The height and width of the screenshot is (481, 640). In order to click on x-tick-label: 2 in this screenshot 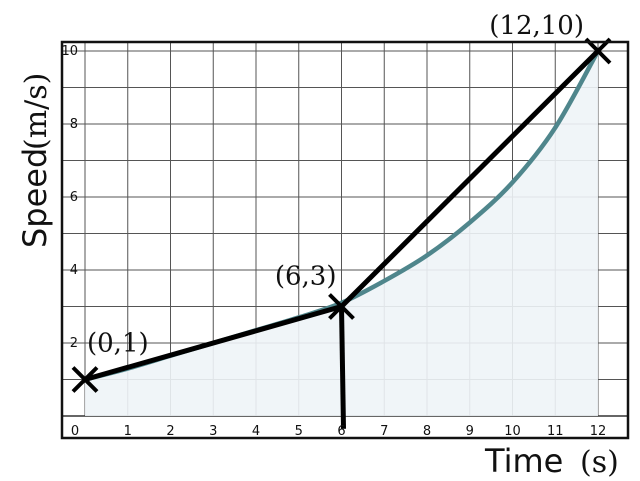, I will do `click(170, 431)`.